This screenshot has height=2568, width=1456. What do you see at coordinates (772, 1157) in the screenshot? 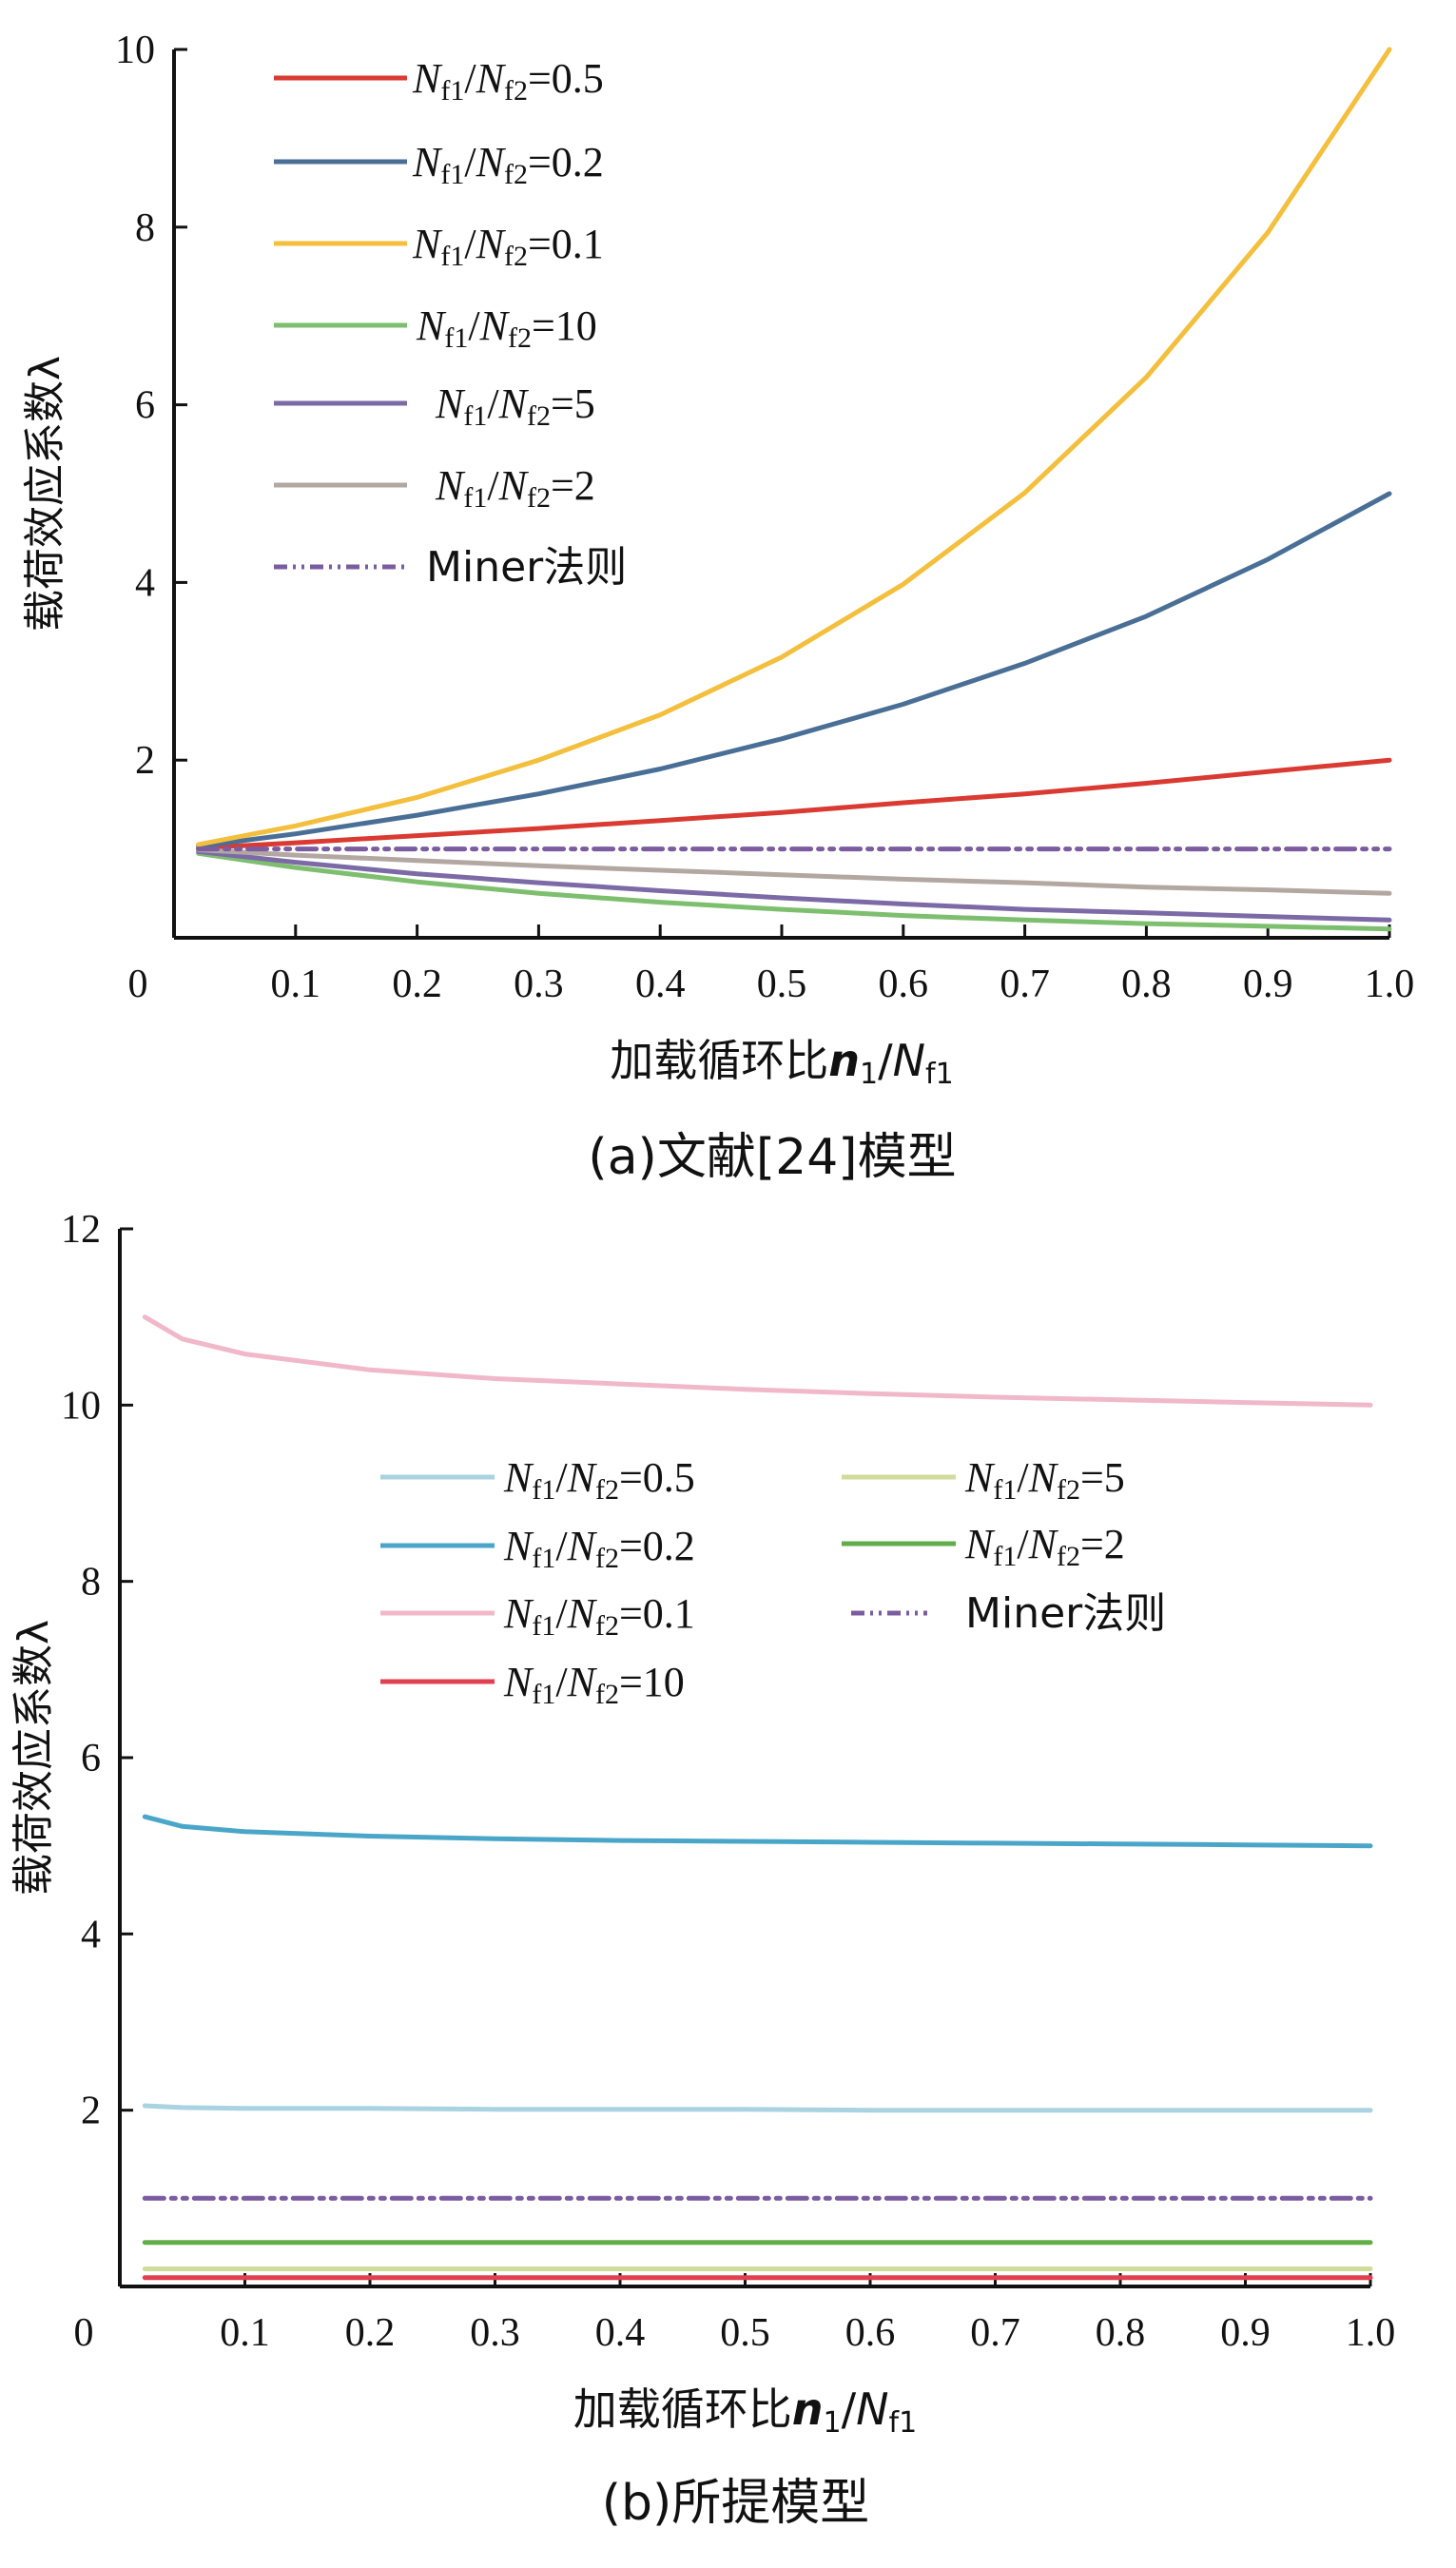
I see `chart-caption: (a)文献[24]模型` at bounding box center [772, 1157].